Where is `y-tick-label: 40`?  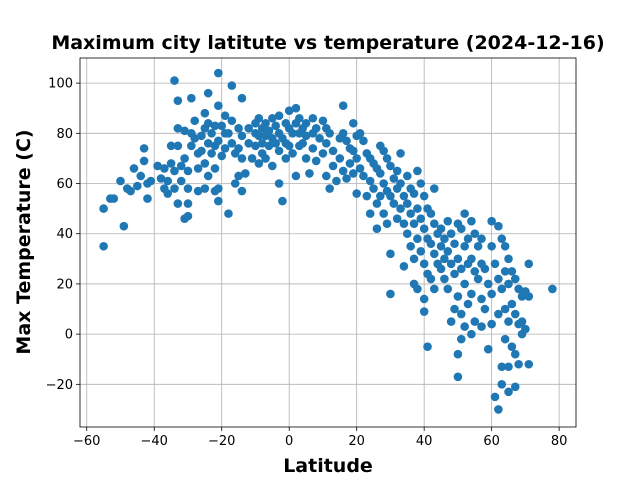 y-tick-label: 40 is located at coordinates (64, 234).